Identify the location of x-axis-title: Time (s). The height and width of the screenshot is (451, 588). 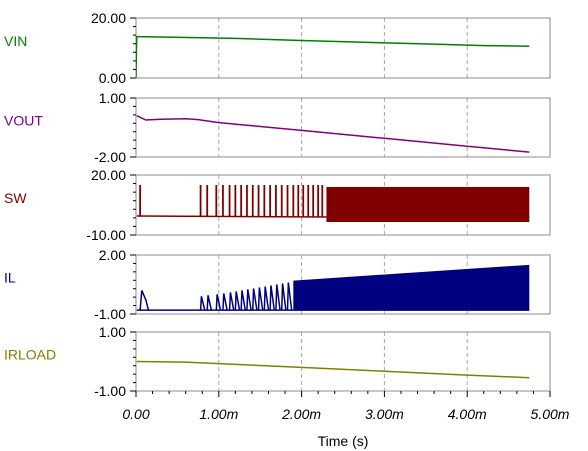
(343, 441).